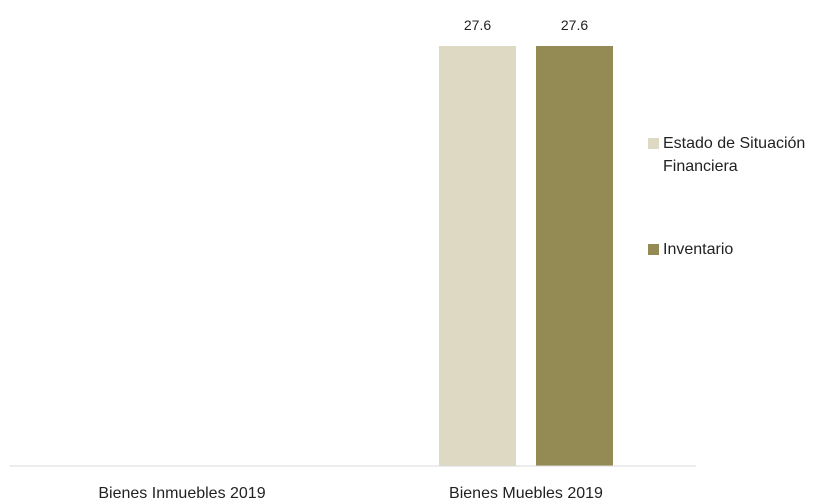 The width and height of the screenshot is (834, 504). Describe the element at coordinates (181, 493) in the screenshot. I see `category-label: Bienes Inmuebles 2019` at that location.